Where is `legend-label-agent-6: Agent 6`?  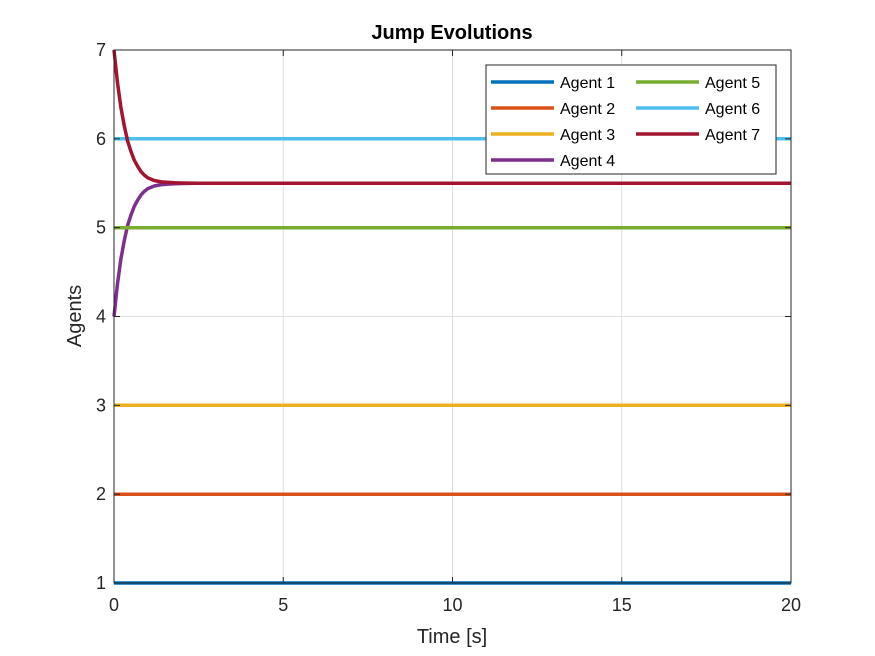
legend-label-agent-6: Agent 6 is located at coordinates (732, 109).